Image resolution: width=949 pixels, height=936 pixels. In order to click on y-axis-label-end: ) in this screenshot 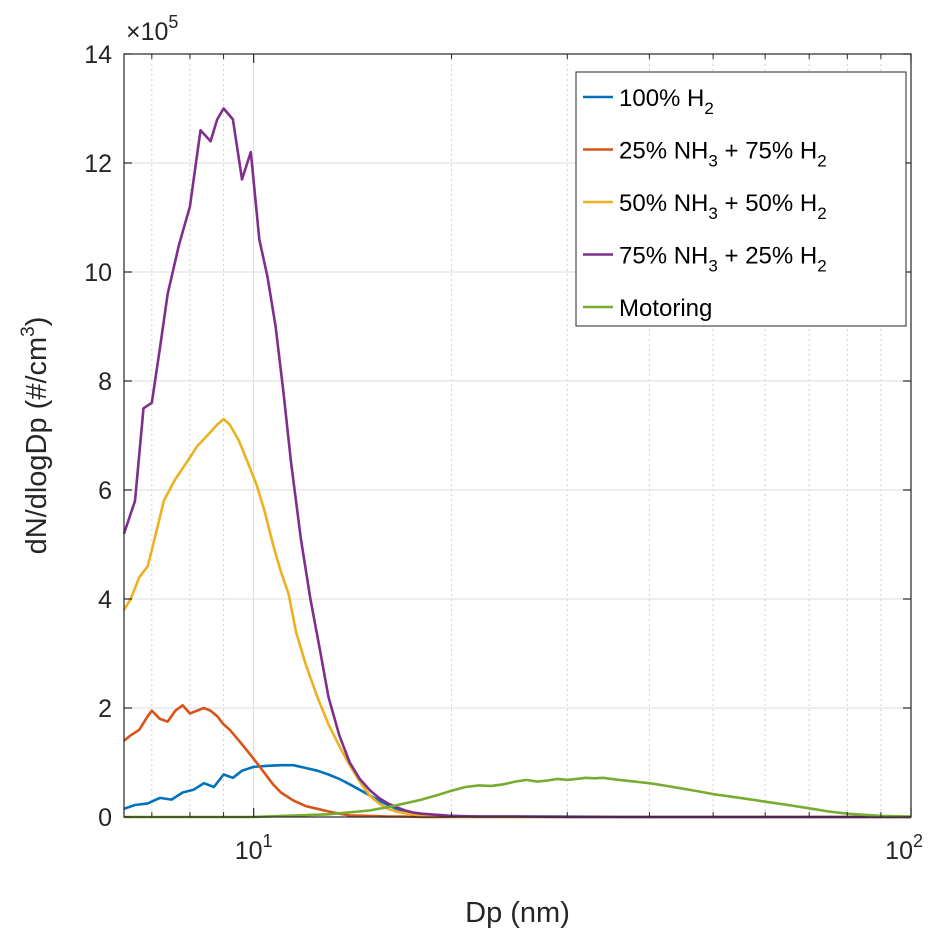, I will do `click(37, 322)`.